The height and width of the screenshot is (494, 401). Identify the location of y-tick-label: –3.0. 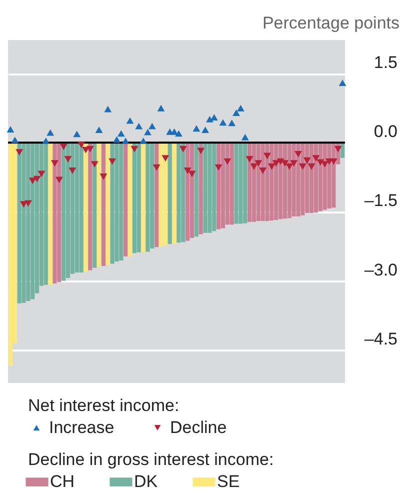
(381, 270).